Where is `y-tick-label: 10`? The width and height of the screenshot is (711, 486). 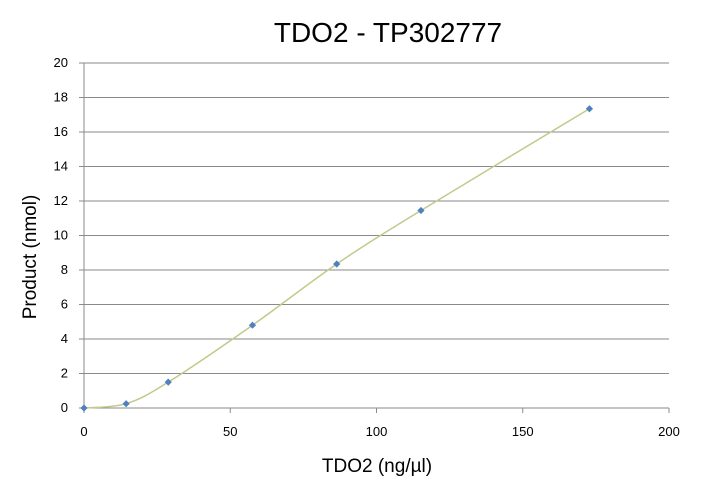 y-tick-label: 10 is located at coordinates (61, 235).